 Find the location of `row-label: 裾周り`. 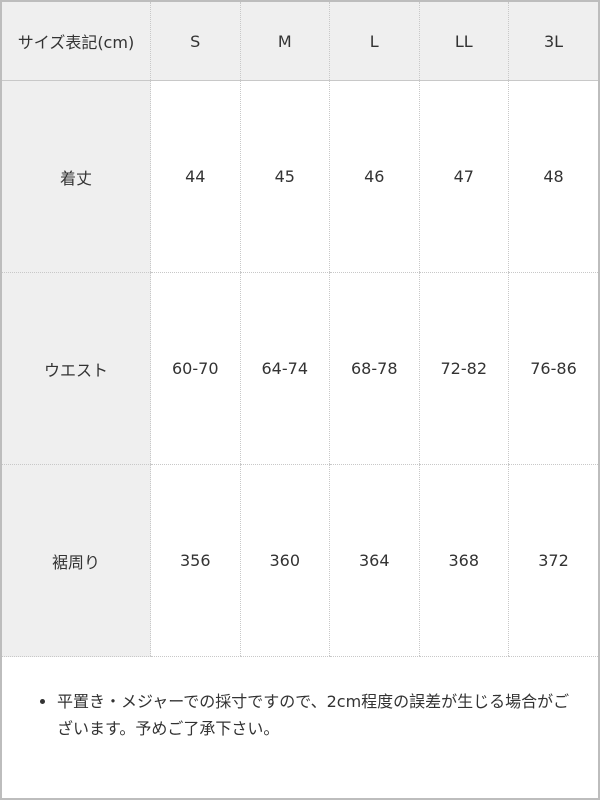

row-label: 裾周り is located at coordinates (76, 560).